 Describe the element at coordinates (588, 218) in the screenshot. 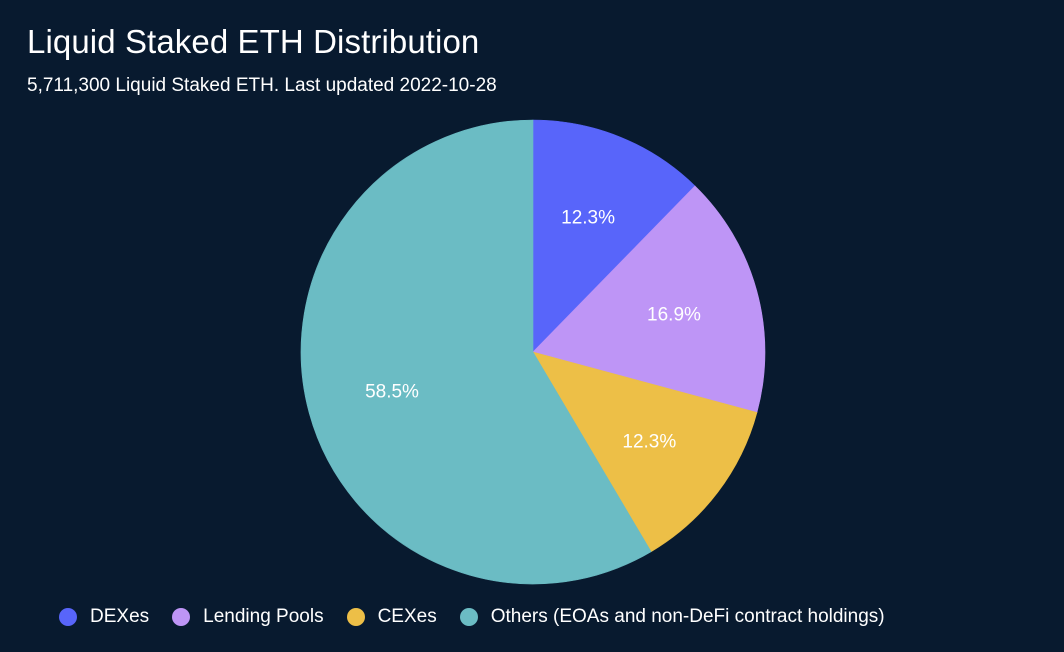

I see `slice-label-0: 12.3%` at that location.